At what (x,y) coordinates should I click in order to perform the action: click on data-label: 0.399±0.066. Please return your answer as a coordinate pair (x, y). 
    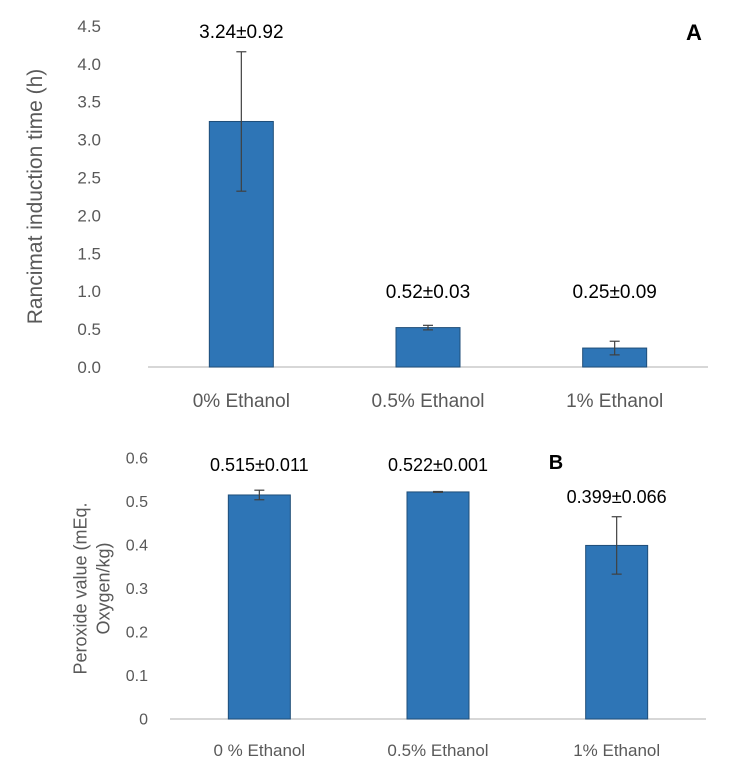
    Looking at the image, I should click on (617, 497).